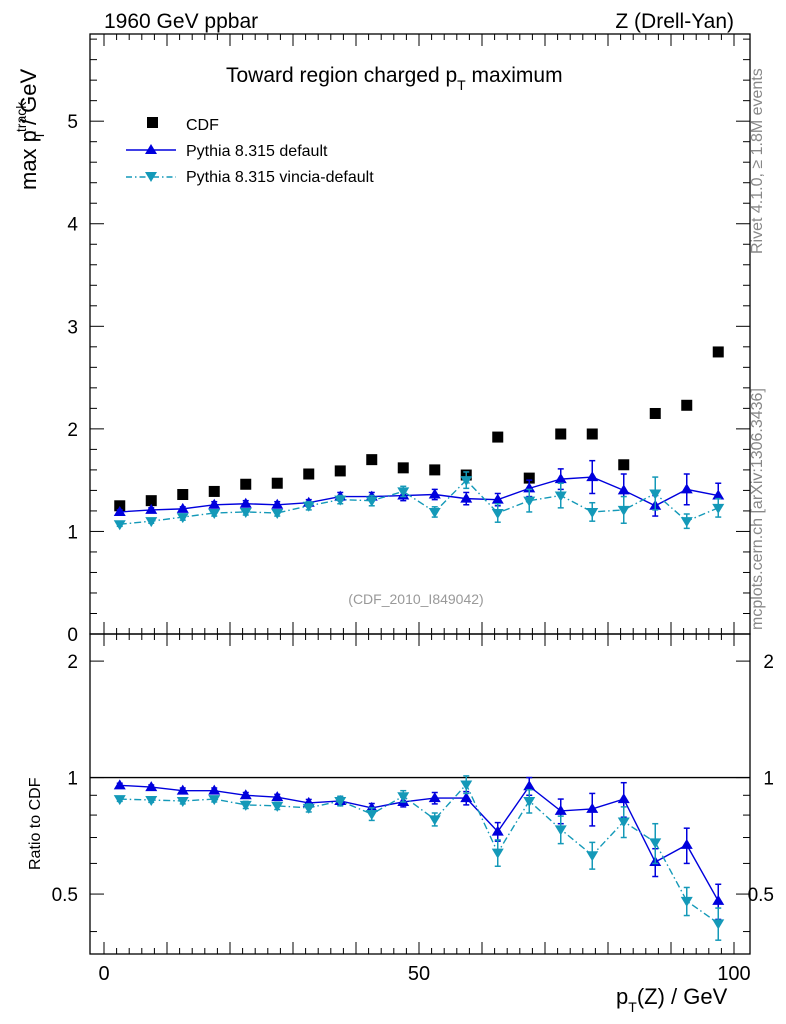  I want to click on ratio-y-tick-label-left: 1, so click(72, 779).